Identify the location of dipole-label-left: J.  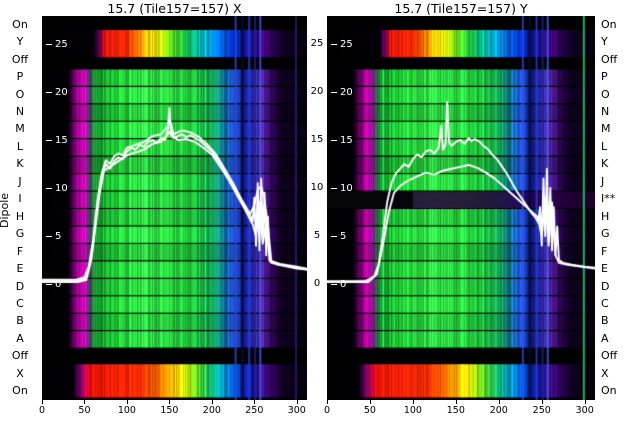
(20, 181).